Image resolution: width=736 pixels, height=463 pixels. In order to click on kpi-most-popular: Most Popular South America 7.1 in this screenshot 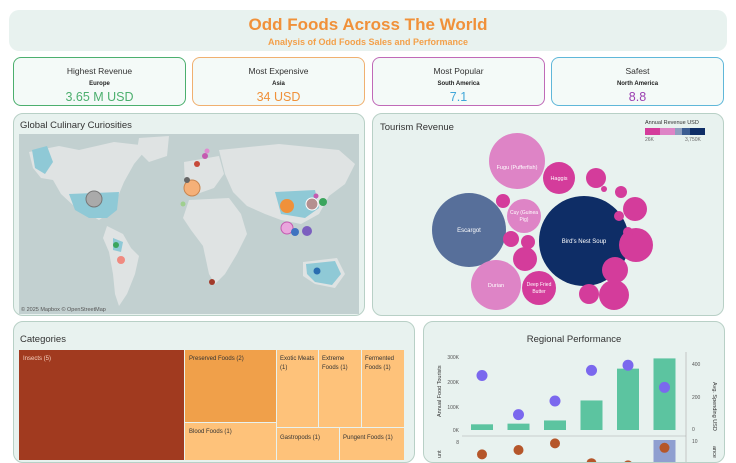, I will do `click(458, 81)`.